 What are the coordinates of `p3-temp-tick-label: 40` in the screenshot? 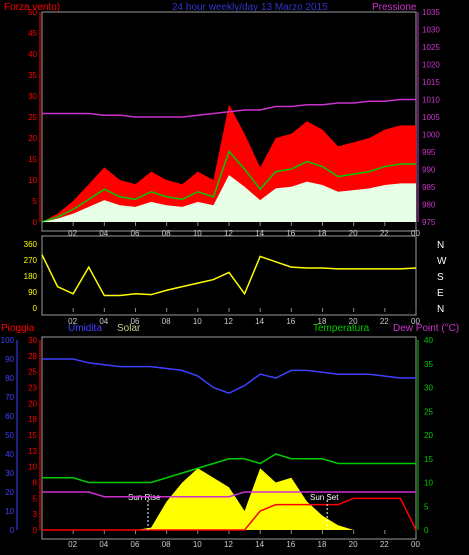 It's located at (428, 340).